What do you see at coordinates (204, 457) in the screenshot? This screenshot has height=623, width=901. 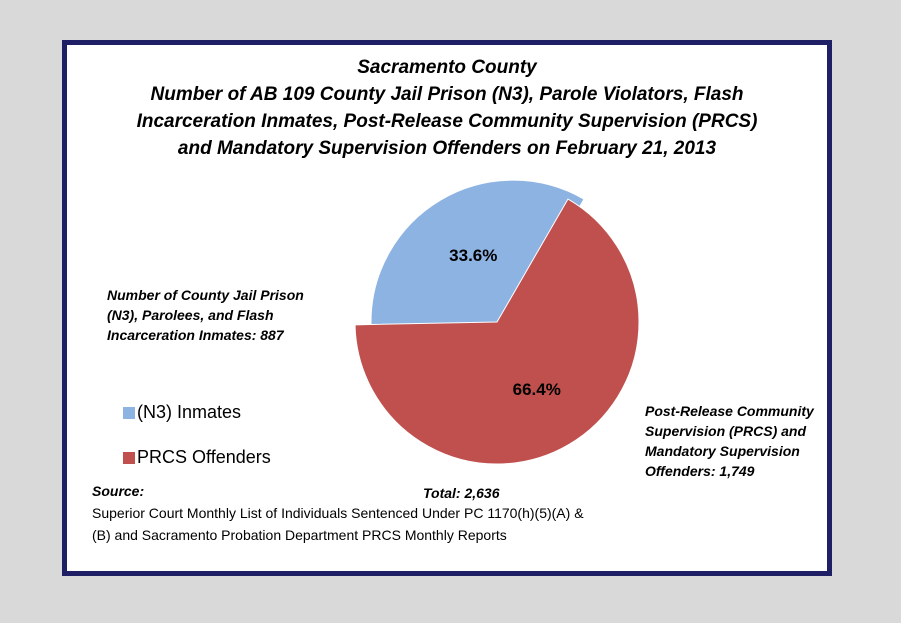 I see `legend-label-prcs: PRCS Offenders` at bounding box center [204, 457].